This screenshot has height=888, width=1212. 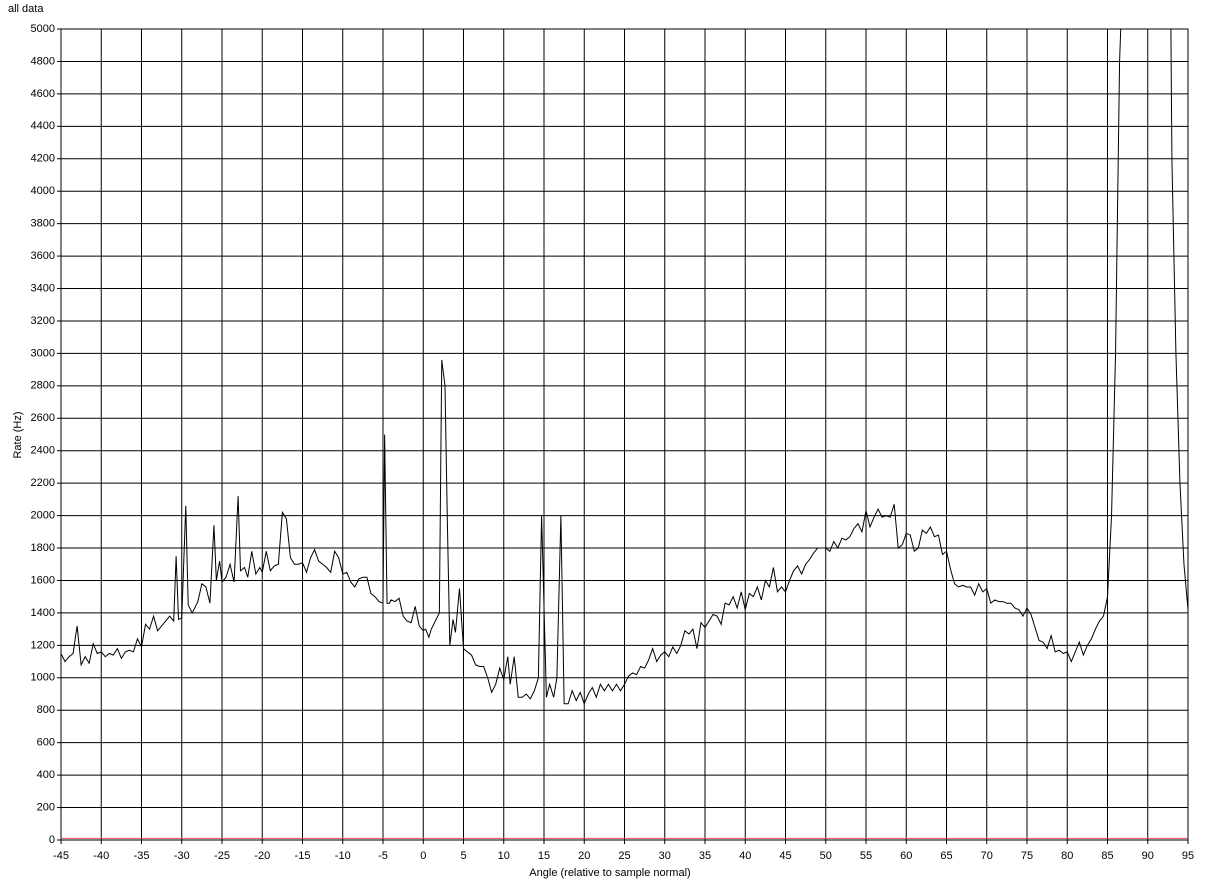 What do you see at coordinates (624, 856) in the screenshot?
I see `x-tick-label: 25` at bounding box center [624, 856].